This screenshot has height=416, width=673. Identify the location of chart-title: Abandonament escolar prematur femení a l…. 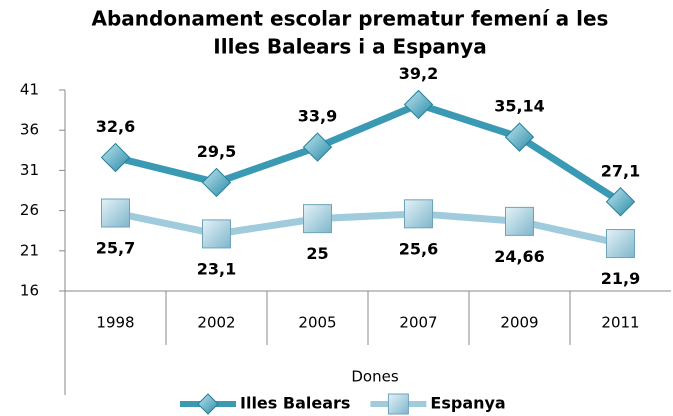
(350, 19).